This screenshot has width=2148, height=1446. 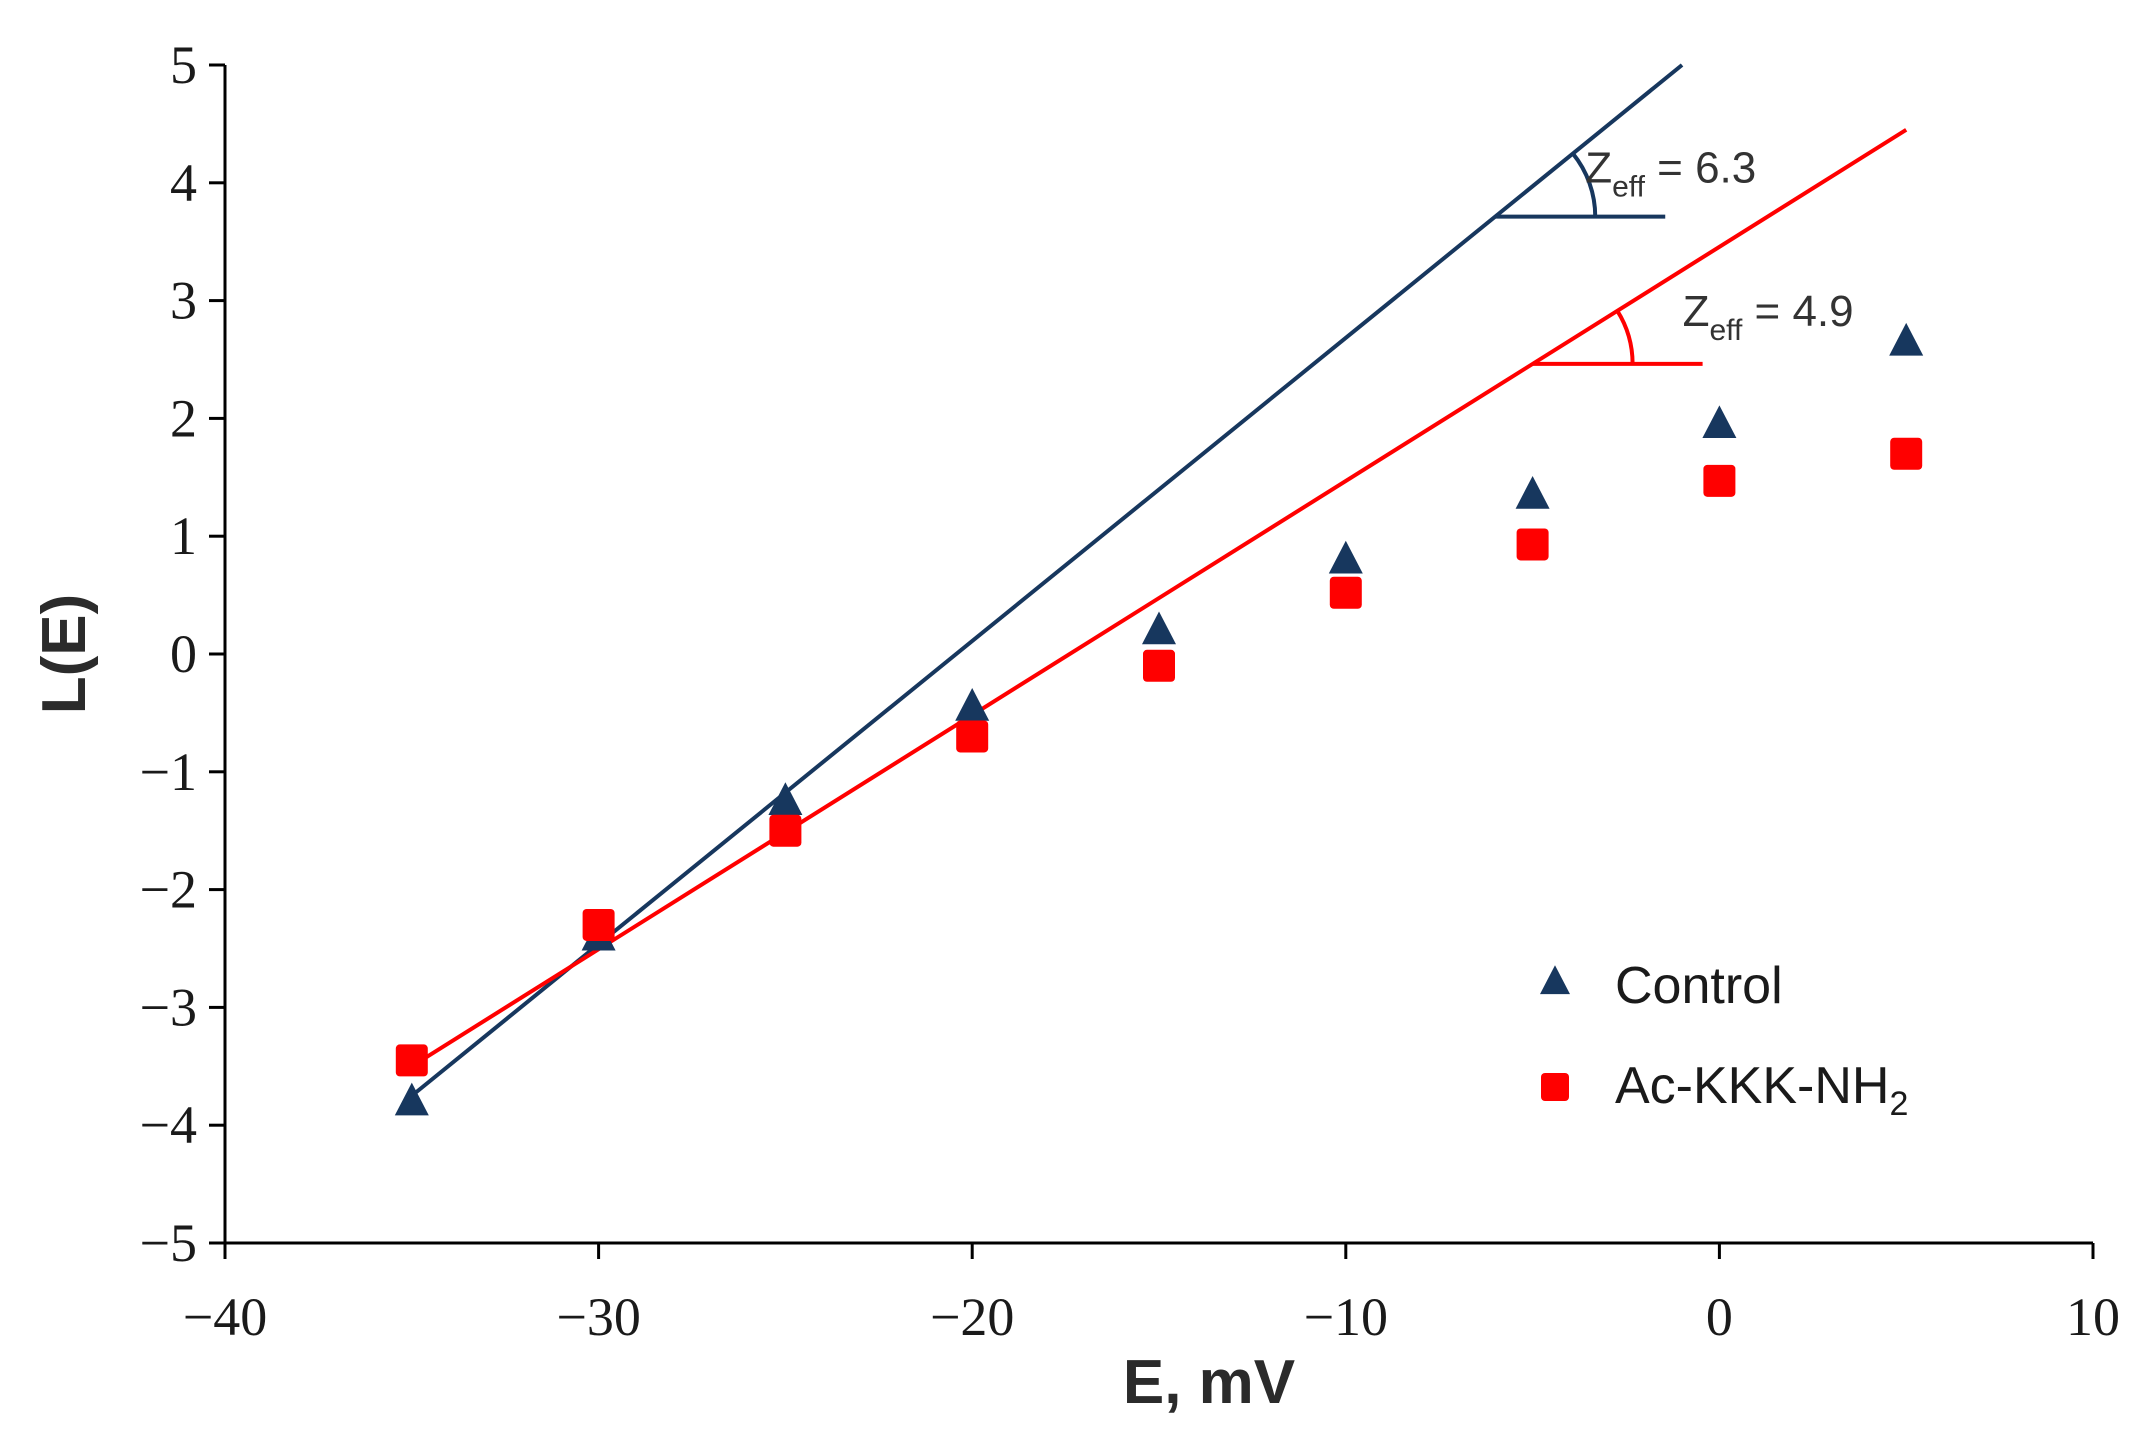 What do you see at coordinates (183, 65) in the screenshot?
I see `y-tick-label: 5` at bounding box center [183, 65].